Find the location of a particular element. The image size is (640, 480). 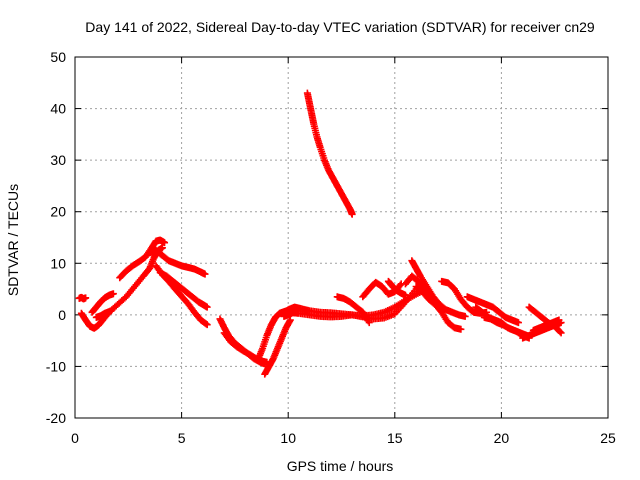

y-axis-label: SDTVAR / TECUs is located at coordinates (13, 240).